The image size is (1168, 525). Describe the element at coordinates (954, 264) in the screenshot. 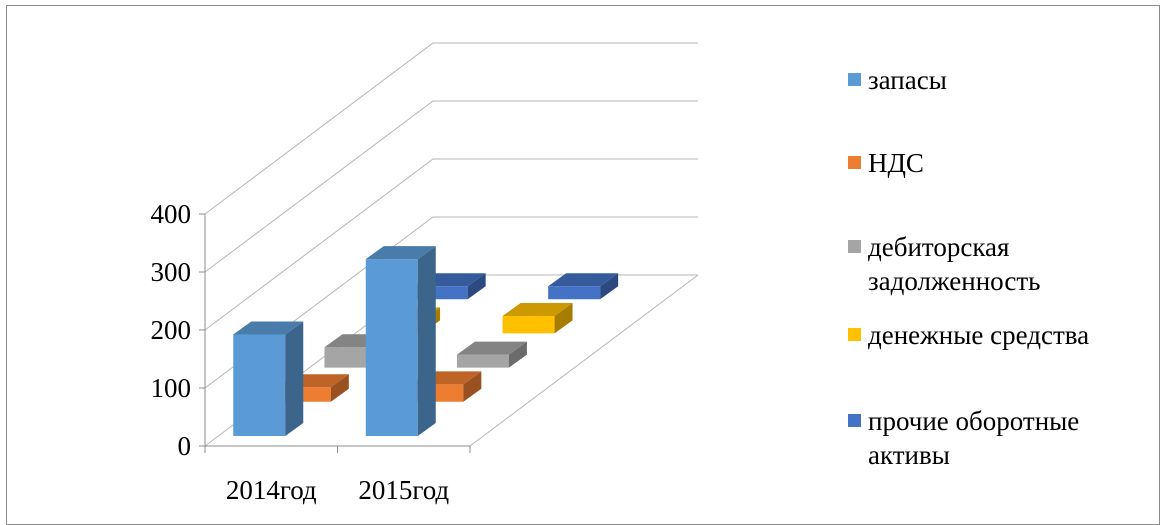

I see `legend-label: дебиторская задолженность` at that location.